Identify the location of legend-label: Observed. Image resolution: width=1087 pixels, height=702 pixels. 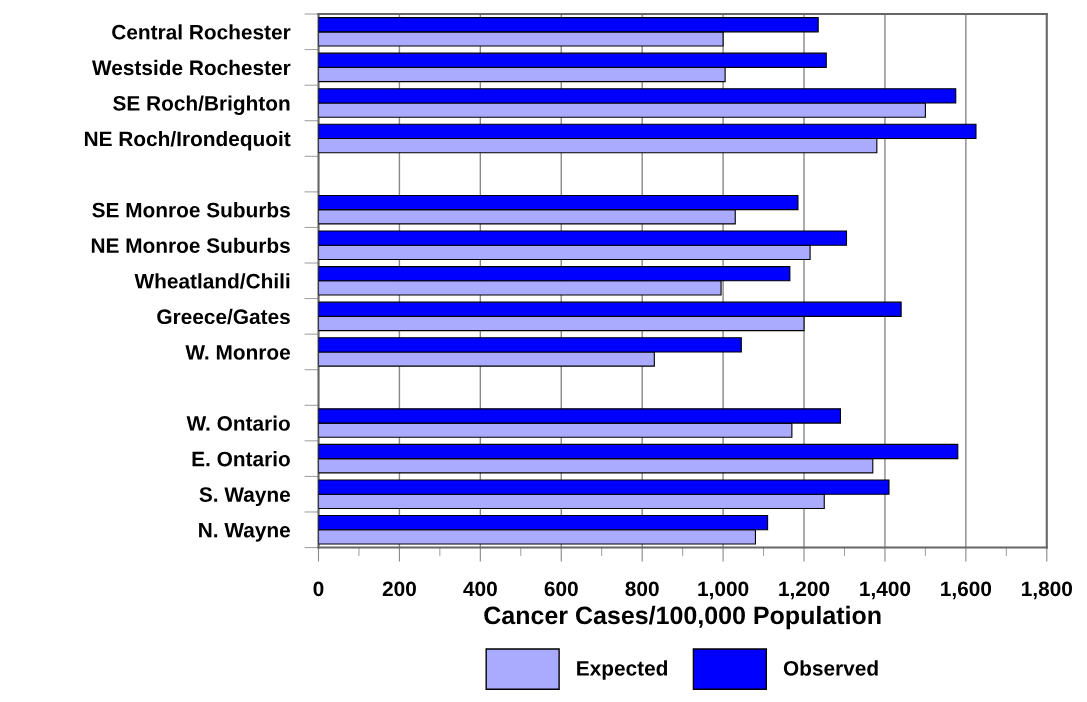
(830, 668).